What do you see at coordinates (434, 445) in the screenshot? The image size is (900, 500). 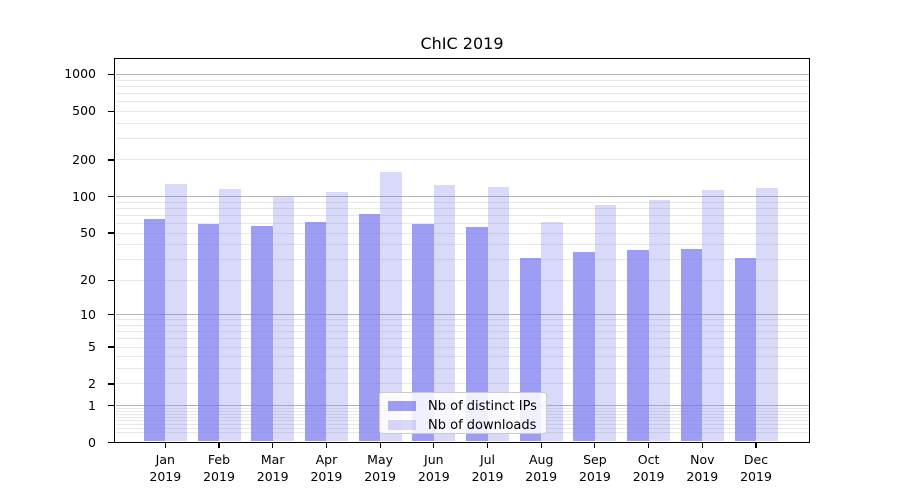 I see `x-tick-jun` at bounding box center [434, 445].